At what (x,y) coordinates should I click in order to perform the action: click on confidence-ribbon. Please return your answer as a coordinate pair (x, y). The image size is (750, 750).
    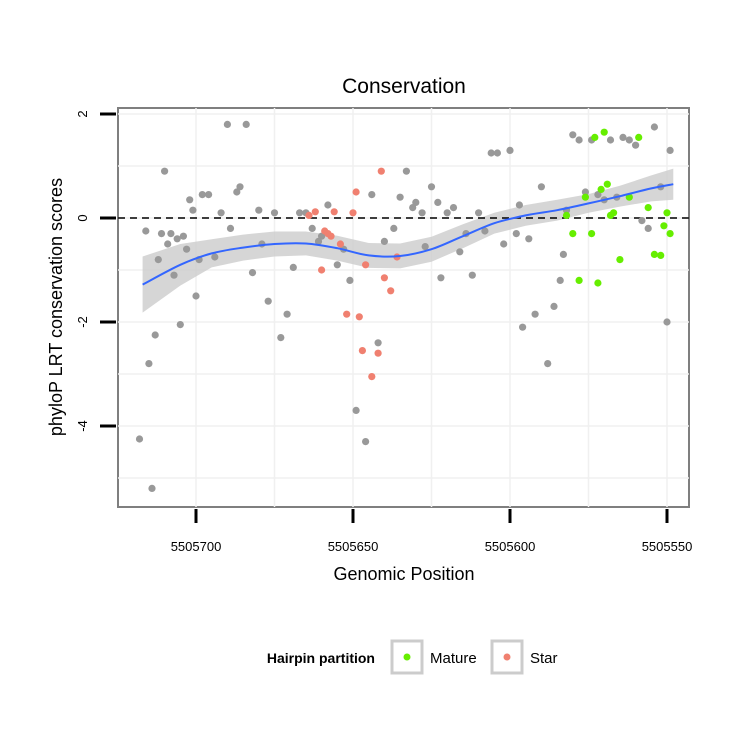
    Looking at the image, I should click on (408, 240).